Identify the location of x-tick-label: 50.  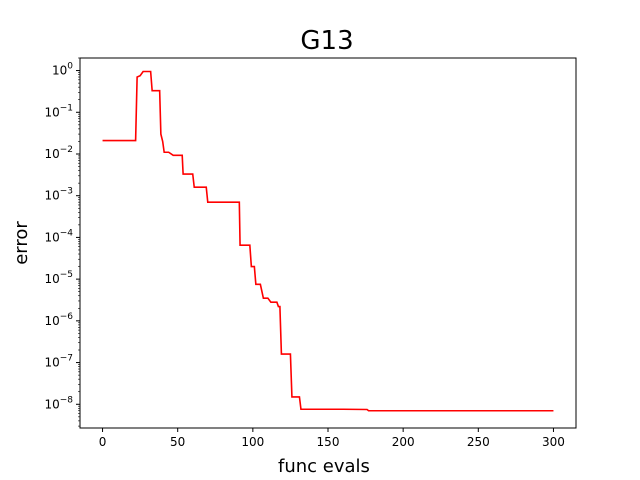
(177, 442).